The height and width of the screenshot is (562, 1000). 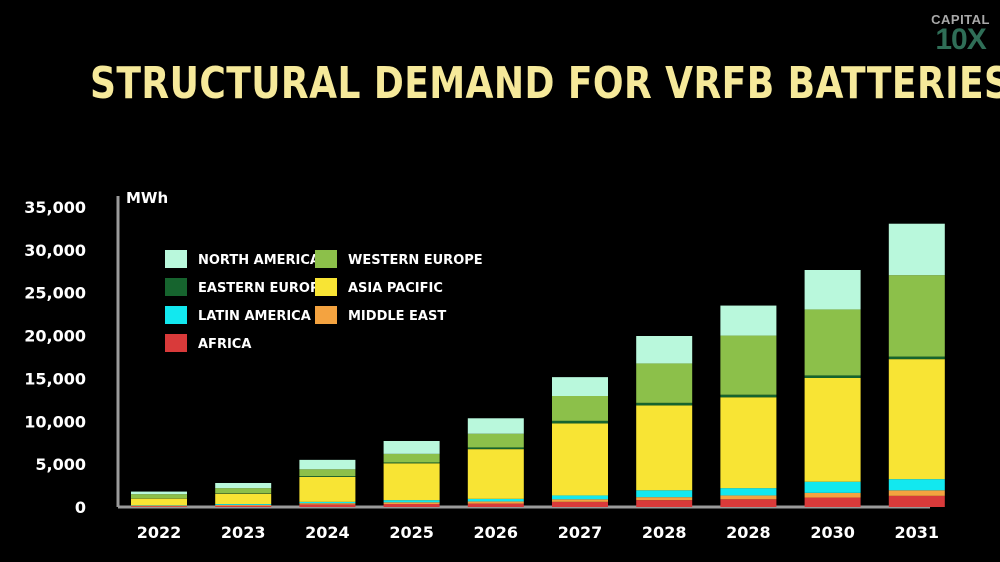 What do you see at coordinates (832, 532) in the screenshot?
I see `x-tick-label: 2030` at bounding box center [832, 532].